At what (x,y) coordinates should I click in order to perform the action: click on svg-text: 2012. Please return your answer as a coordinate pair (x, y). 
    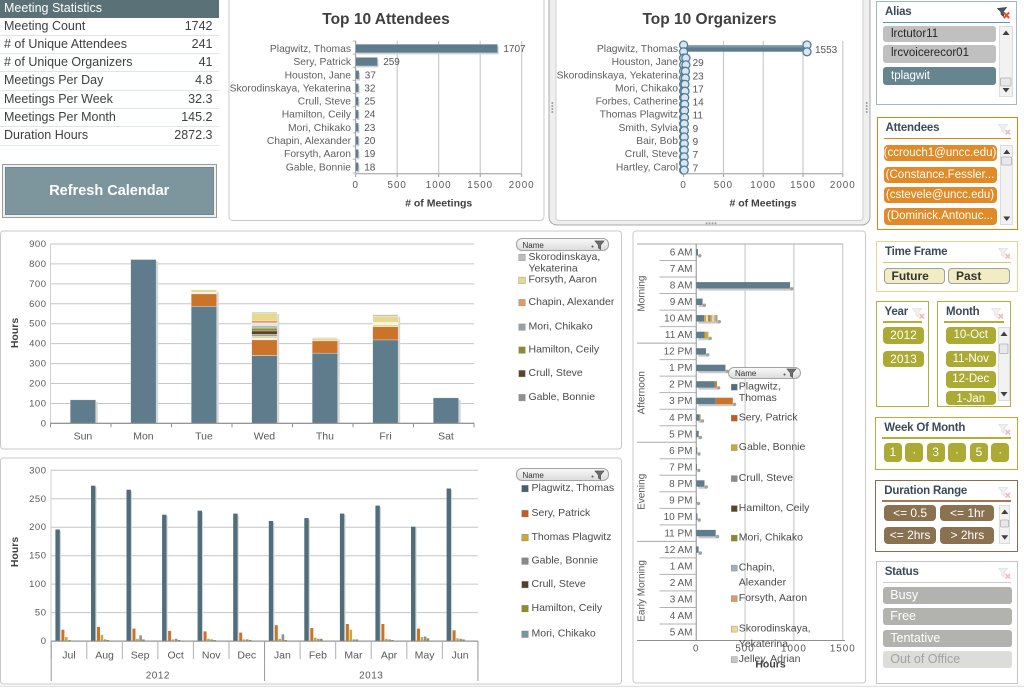
    Looking at the image, I should click on (158, 676).